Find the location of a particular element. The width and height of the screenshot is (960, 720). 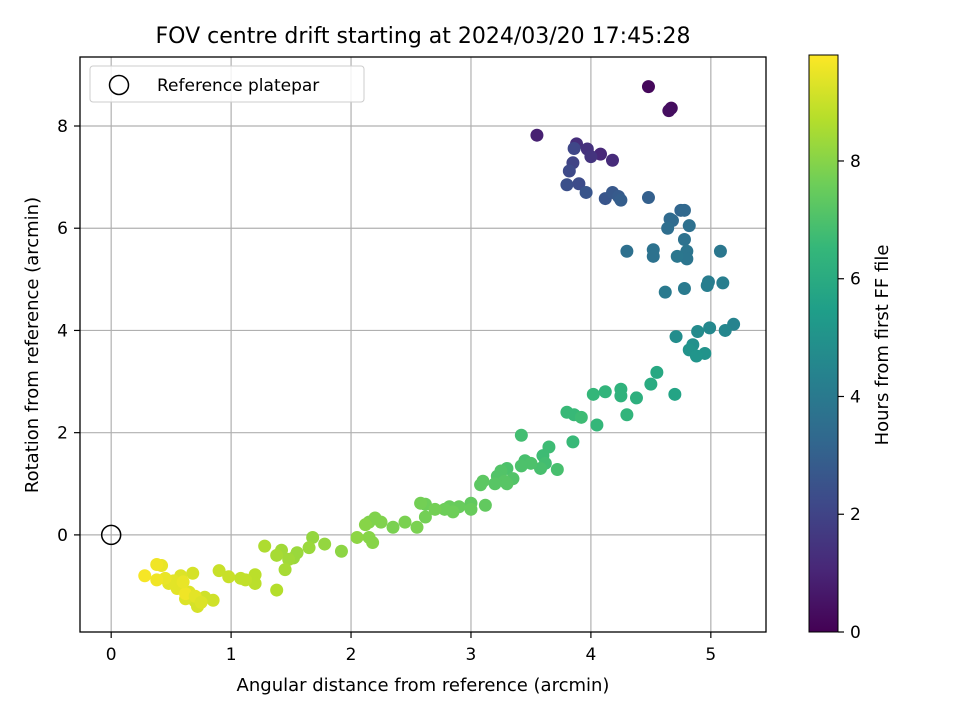

x-axis-label: Angular distance from reference (arcmin) is located at coordinates (423, 685).